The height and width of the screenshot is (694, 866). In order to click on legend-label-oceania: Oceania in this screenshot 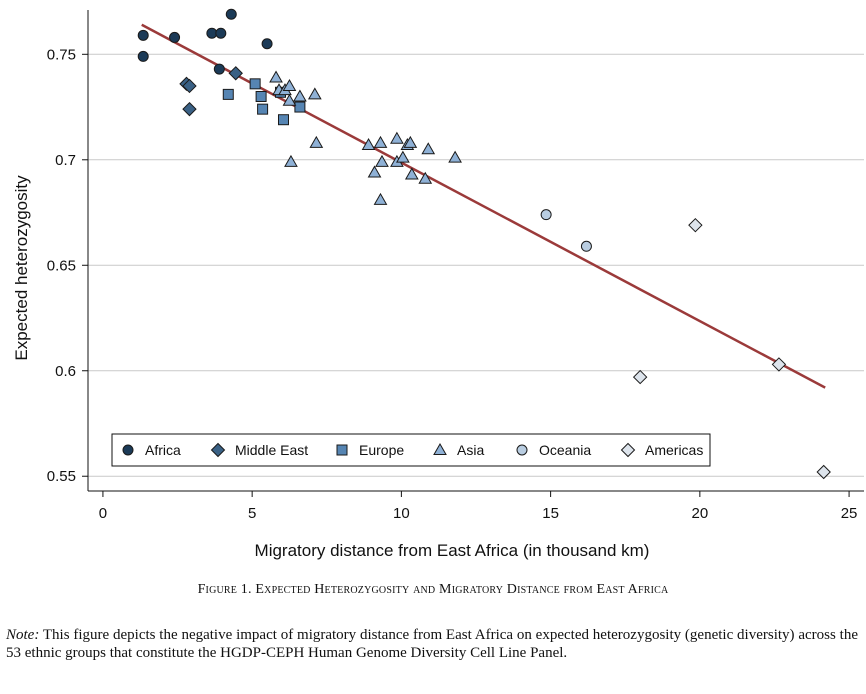, I will do `click(565, 450)`.